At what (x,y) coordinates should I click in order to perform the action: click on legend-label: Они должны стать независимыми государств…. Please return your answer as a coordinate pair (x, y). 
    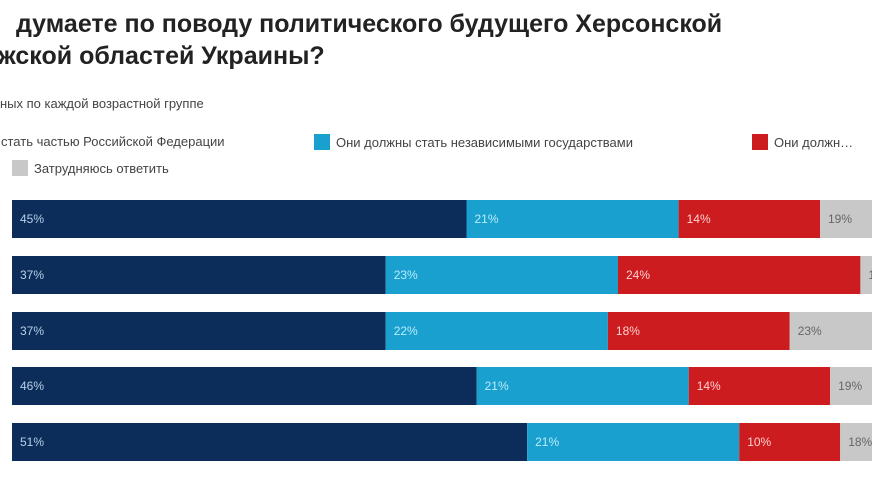
    Looking at the image, I should click on (484, 142).